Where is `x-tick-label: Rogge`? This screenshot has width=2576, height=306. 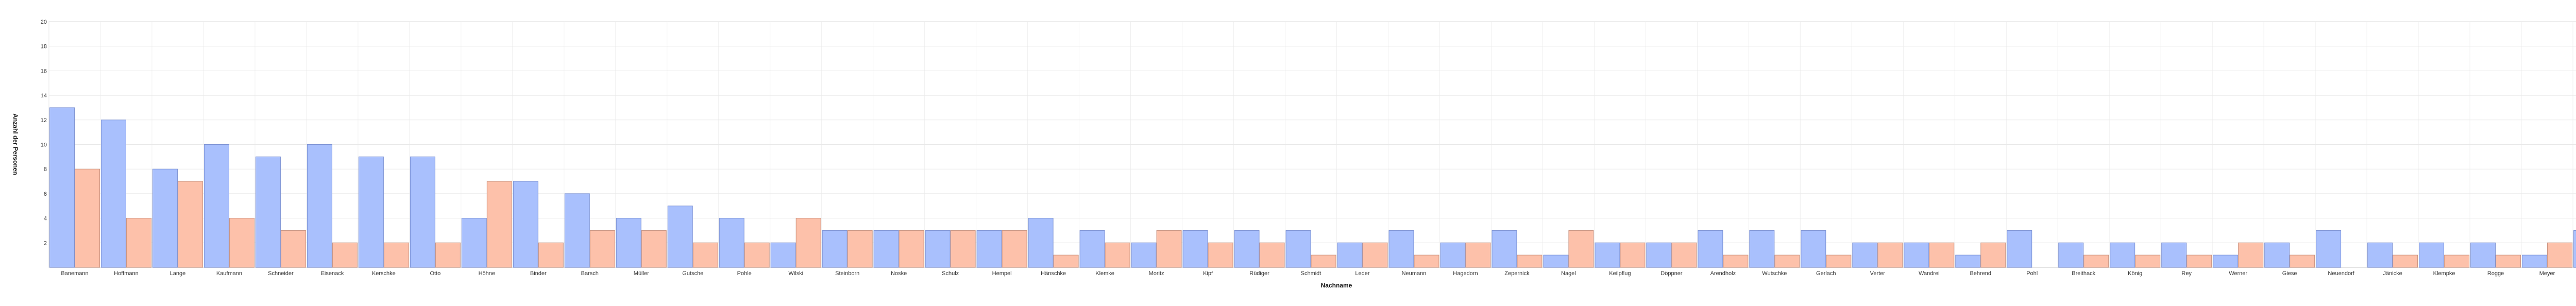 x-tick-label: Rogge is located at coordinates (2495, 273).